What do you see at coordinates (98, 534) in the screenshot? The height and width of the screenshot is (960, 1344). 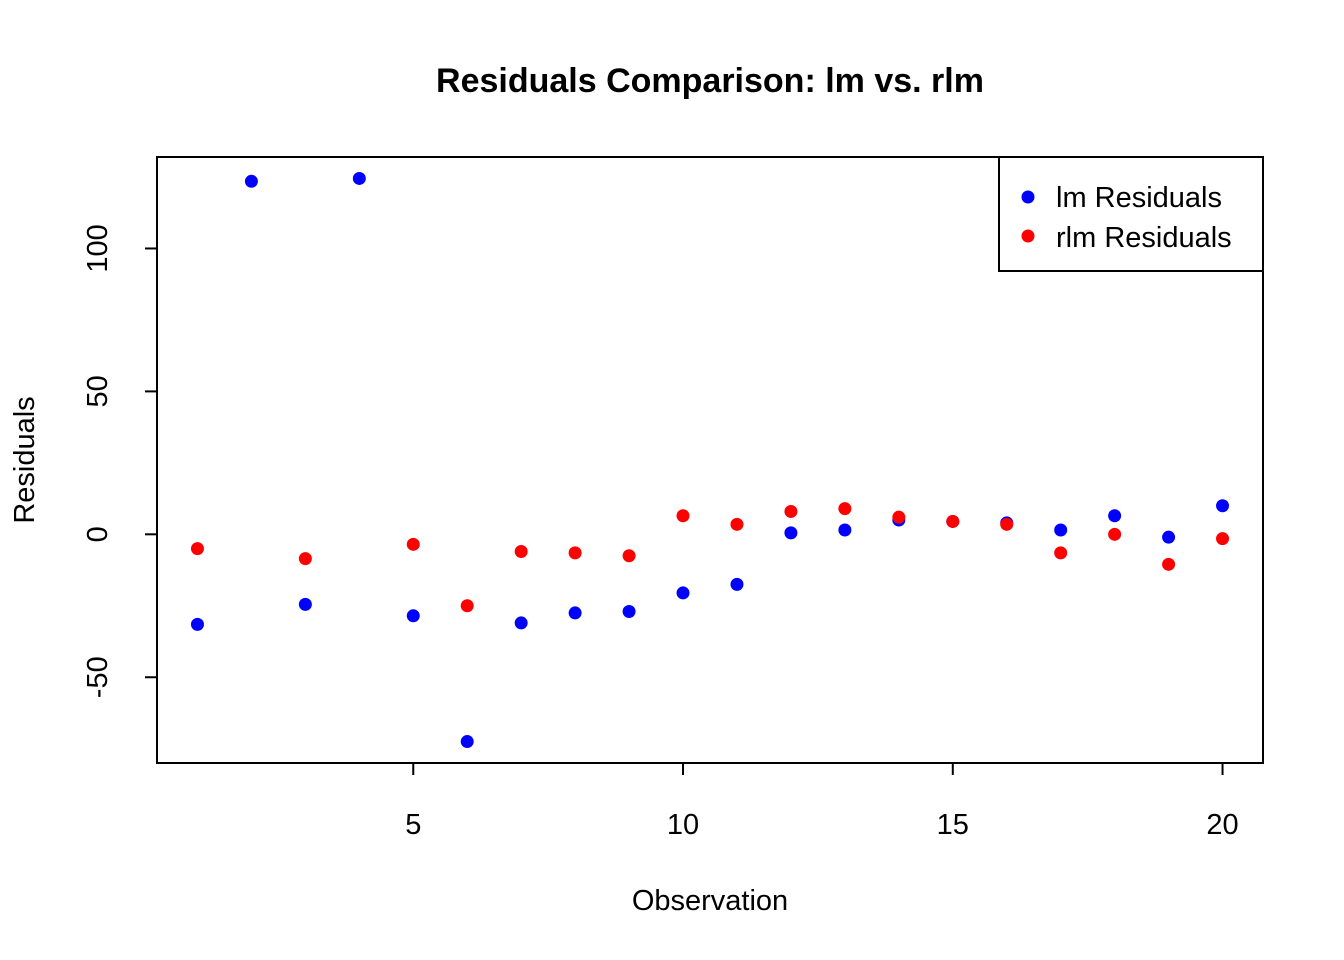 I see `y-tick-label: 0` at bounding box center [98, 534].